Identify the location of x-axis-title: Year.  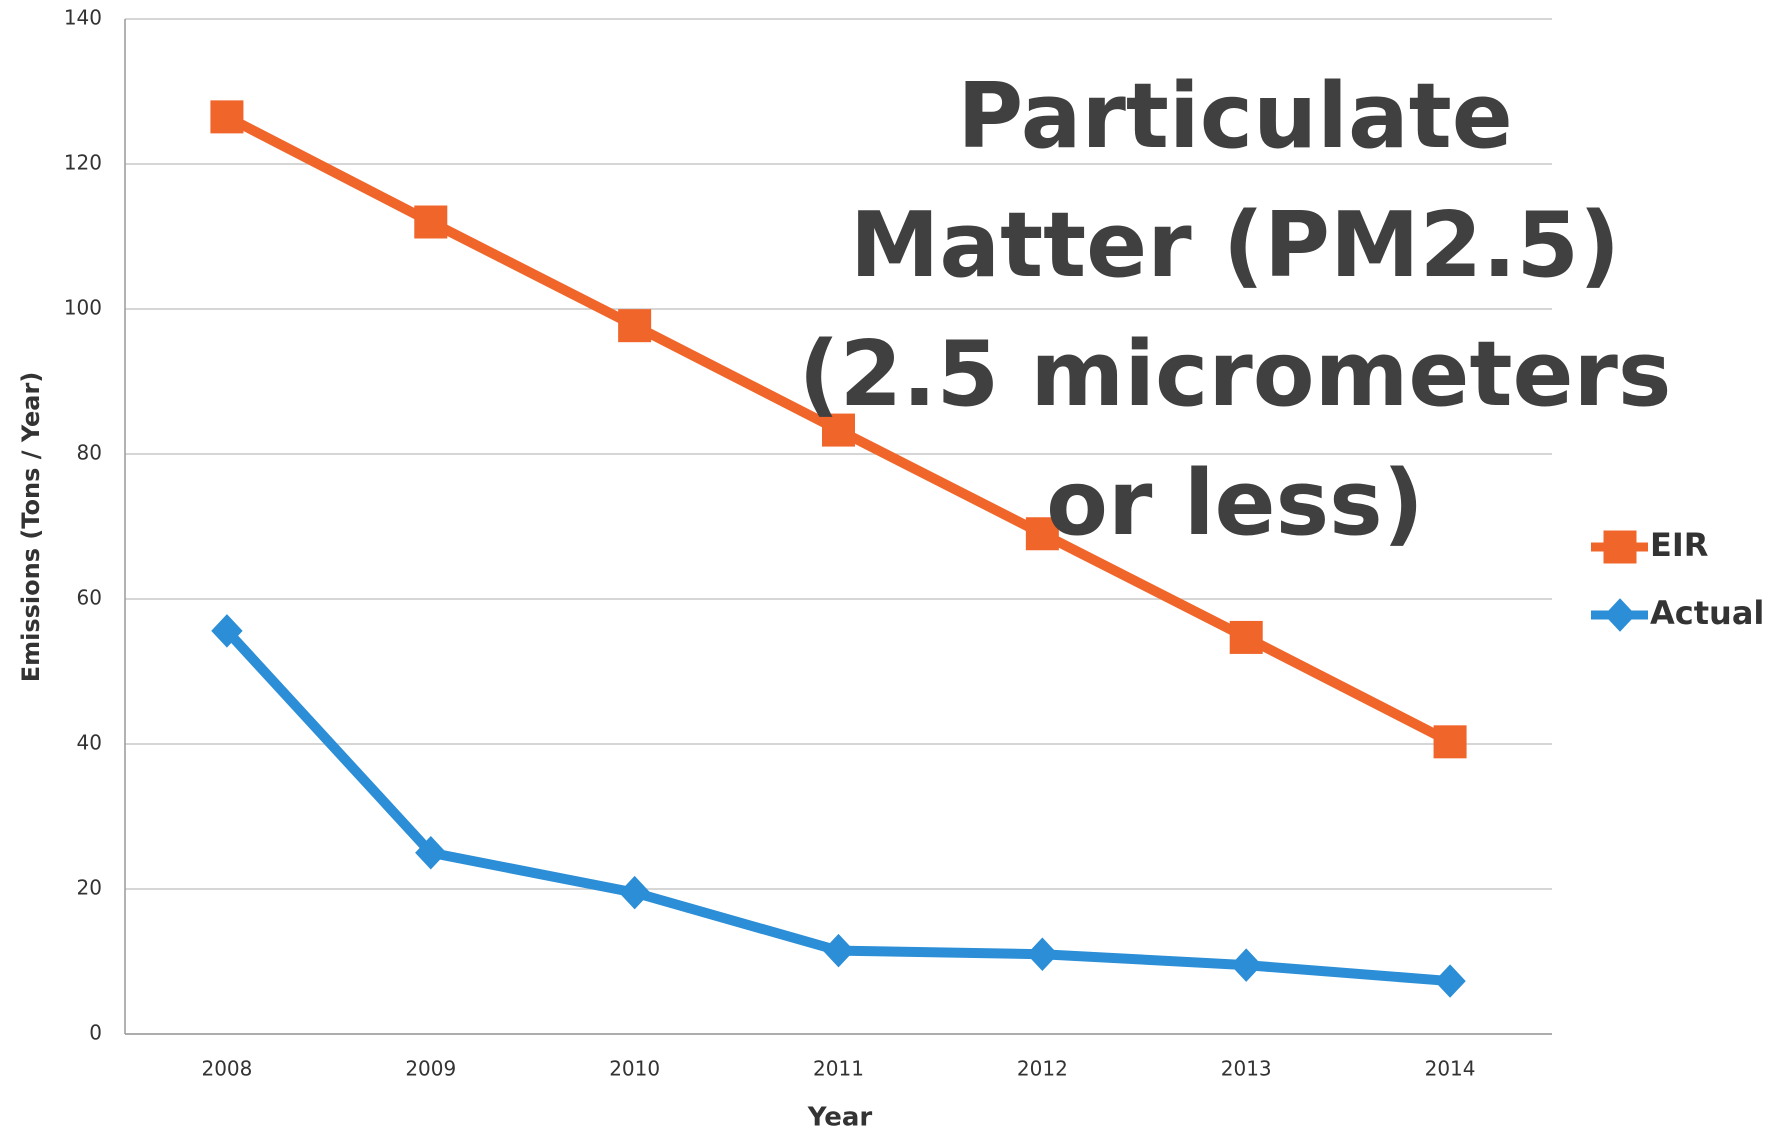
(840, 1118).